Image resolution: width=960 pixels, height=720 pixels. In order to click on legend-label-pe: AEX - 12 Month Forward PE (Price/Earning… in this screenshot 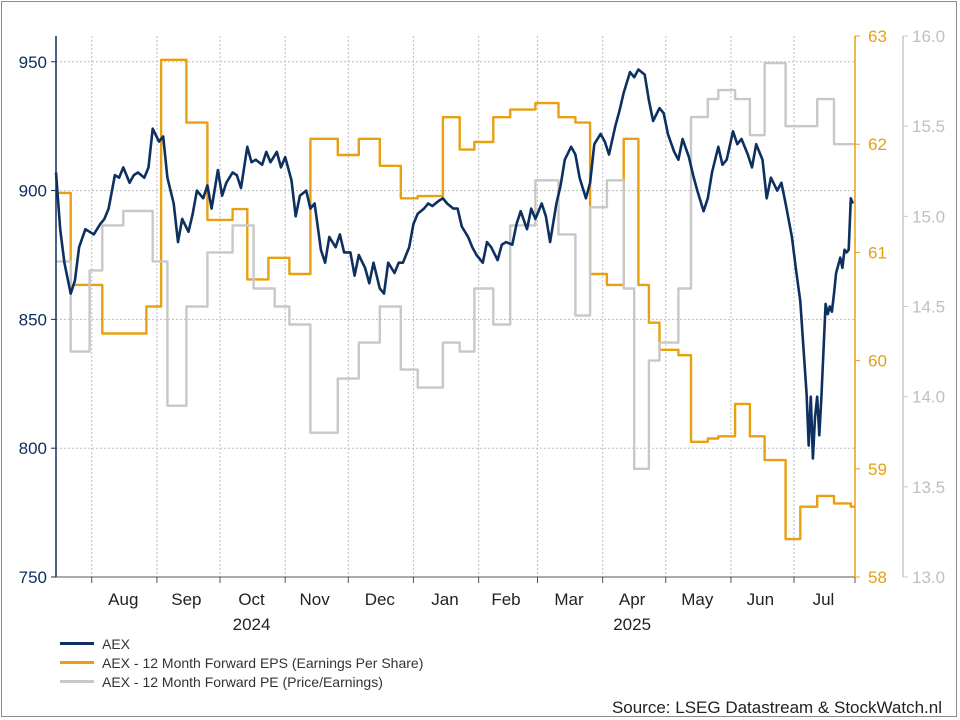, I will do `click(242, 681)`.